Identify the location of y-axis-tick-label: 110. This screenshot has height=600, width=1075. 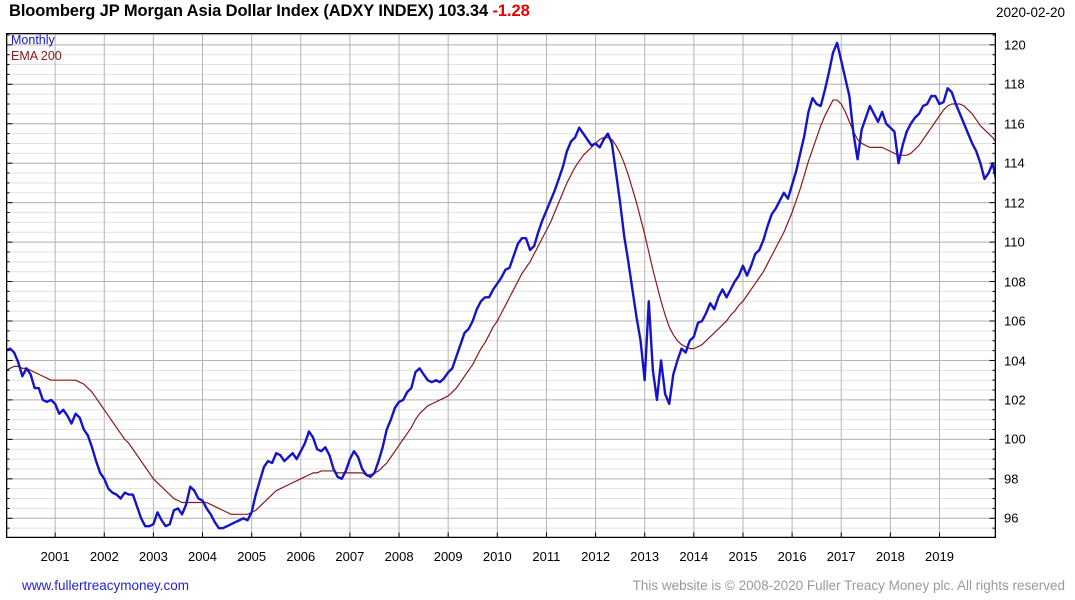
(1014, 242).